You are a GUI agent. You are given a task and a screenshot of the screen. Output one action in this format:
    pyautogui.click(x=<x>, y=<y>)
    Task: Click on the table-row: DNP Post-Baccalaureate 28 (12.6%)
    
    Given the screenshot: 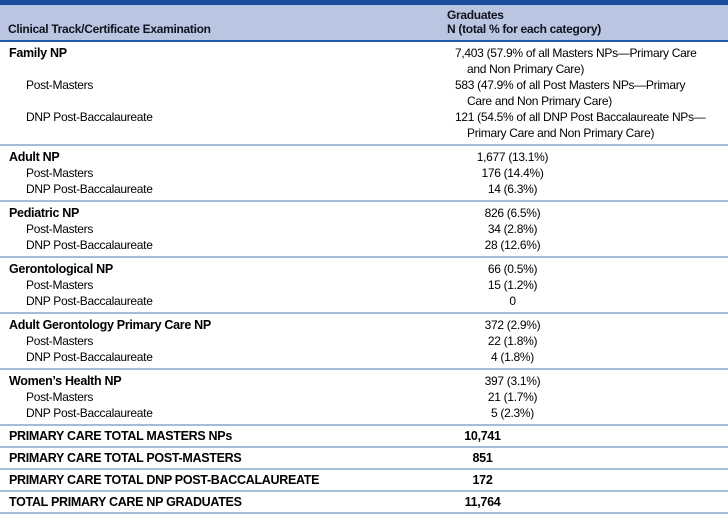 What is the action you would take?
    pyautogui.click(x=364, y=245)
    